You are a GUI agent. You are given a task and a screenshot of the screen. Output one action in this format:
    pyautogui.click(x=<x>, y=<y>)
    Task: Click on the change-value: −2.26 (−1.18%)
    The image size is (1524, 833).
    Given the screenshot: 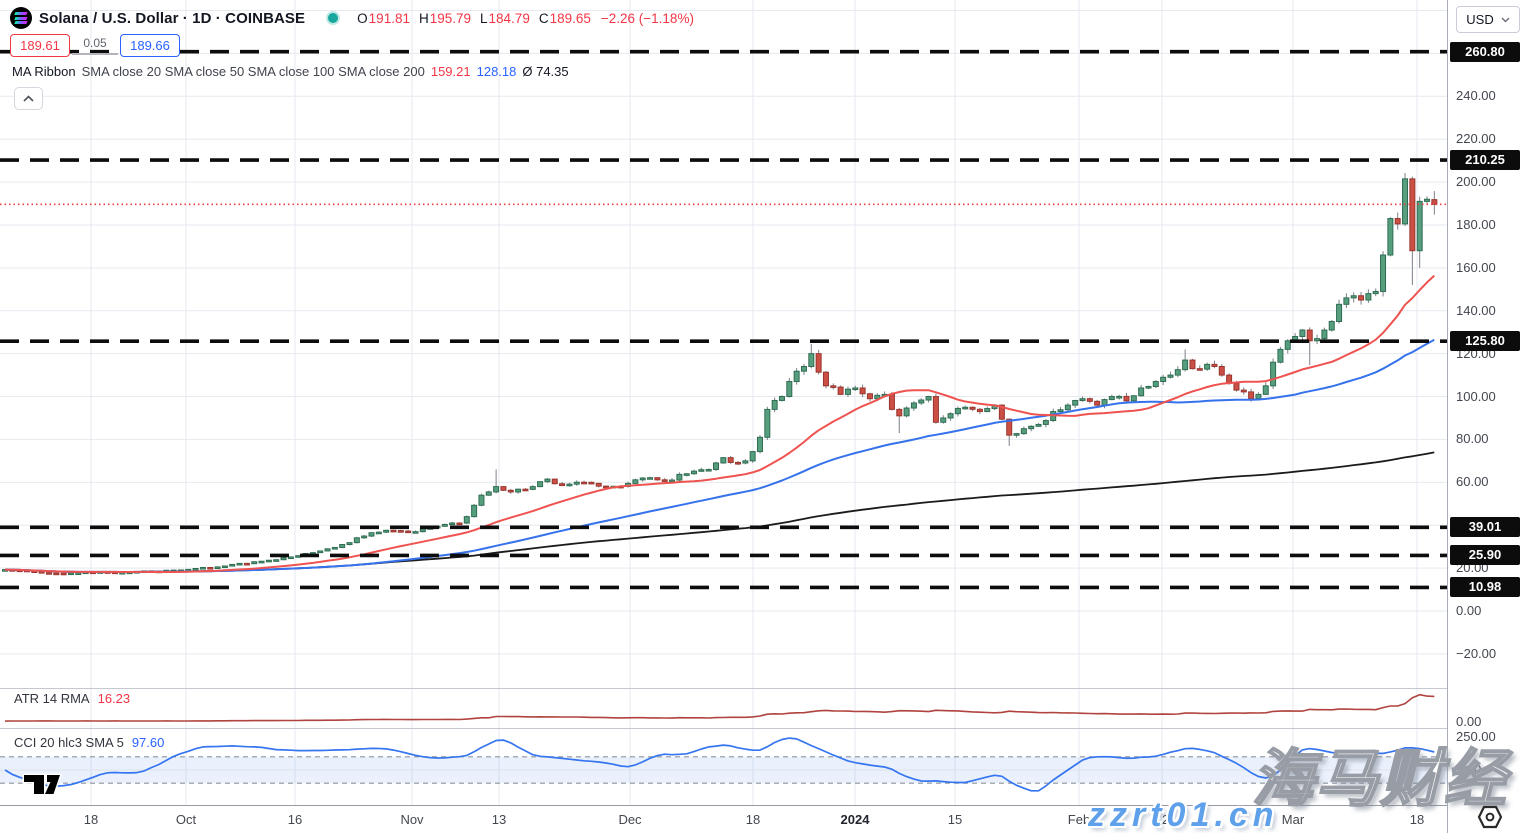 What is the action you would take?
    pyautogui.click(x=647, y=18)
    